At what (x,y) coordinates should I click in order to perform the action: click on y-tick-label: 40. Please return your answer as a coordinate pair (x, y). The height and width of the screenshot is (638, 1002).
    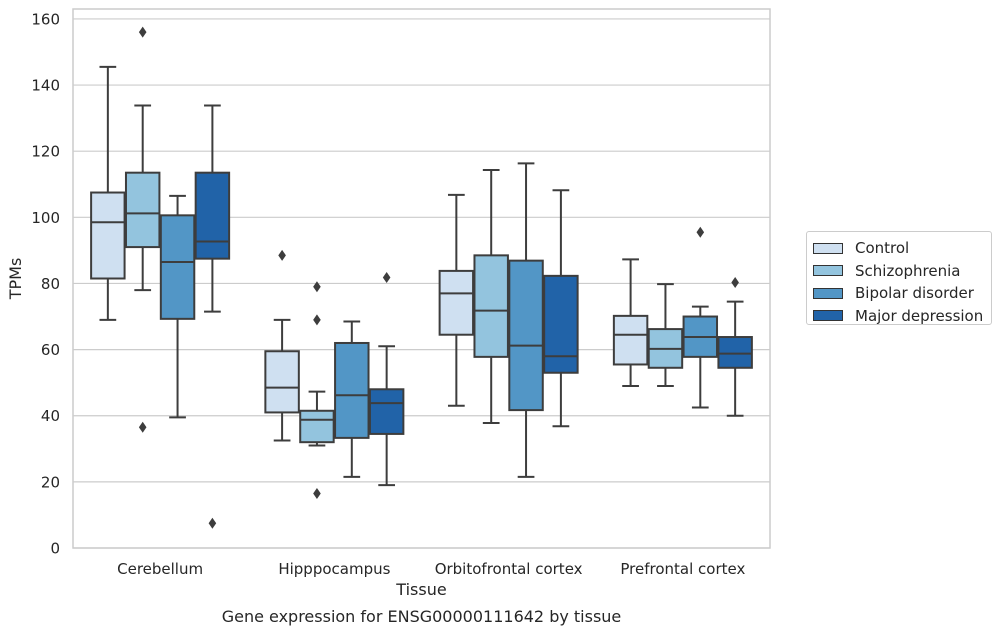
    Looking at the image, I should click on (50, 416).